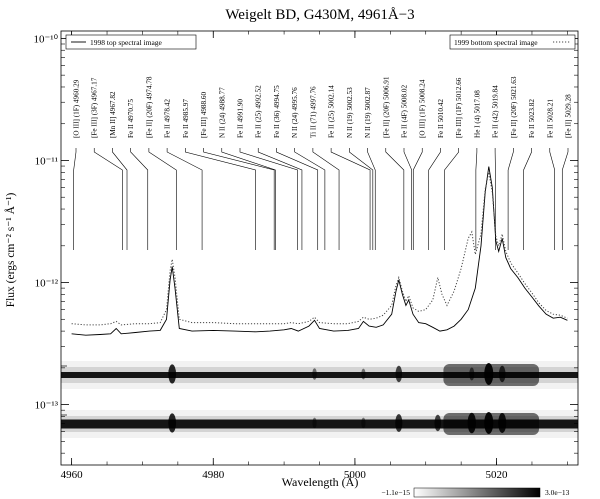 Image resolution: width=600 pixels, height=499 pixels. Describe the element at coordinates (405, 111) in the screenshot. I see `line-id-label: Fe II (4F) 5008.02` at that location.